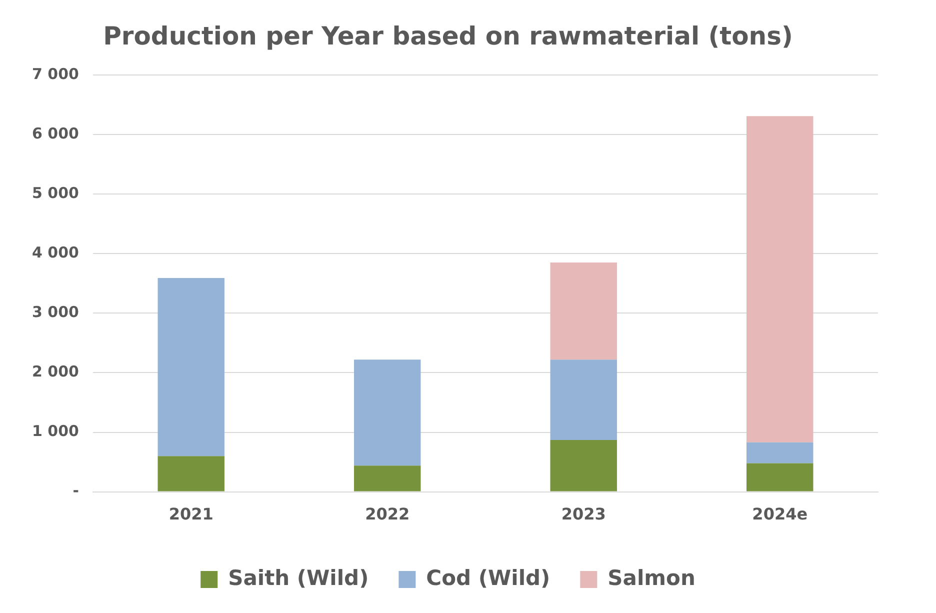  What do you see at coordinates (55, 253) in the screenshot?
I see `y-tick-label: 4 000` at bounding box center [55, 253].